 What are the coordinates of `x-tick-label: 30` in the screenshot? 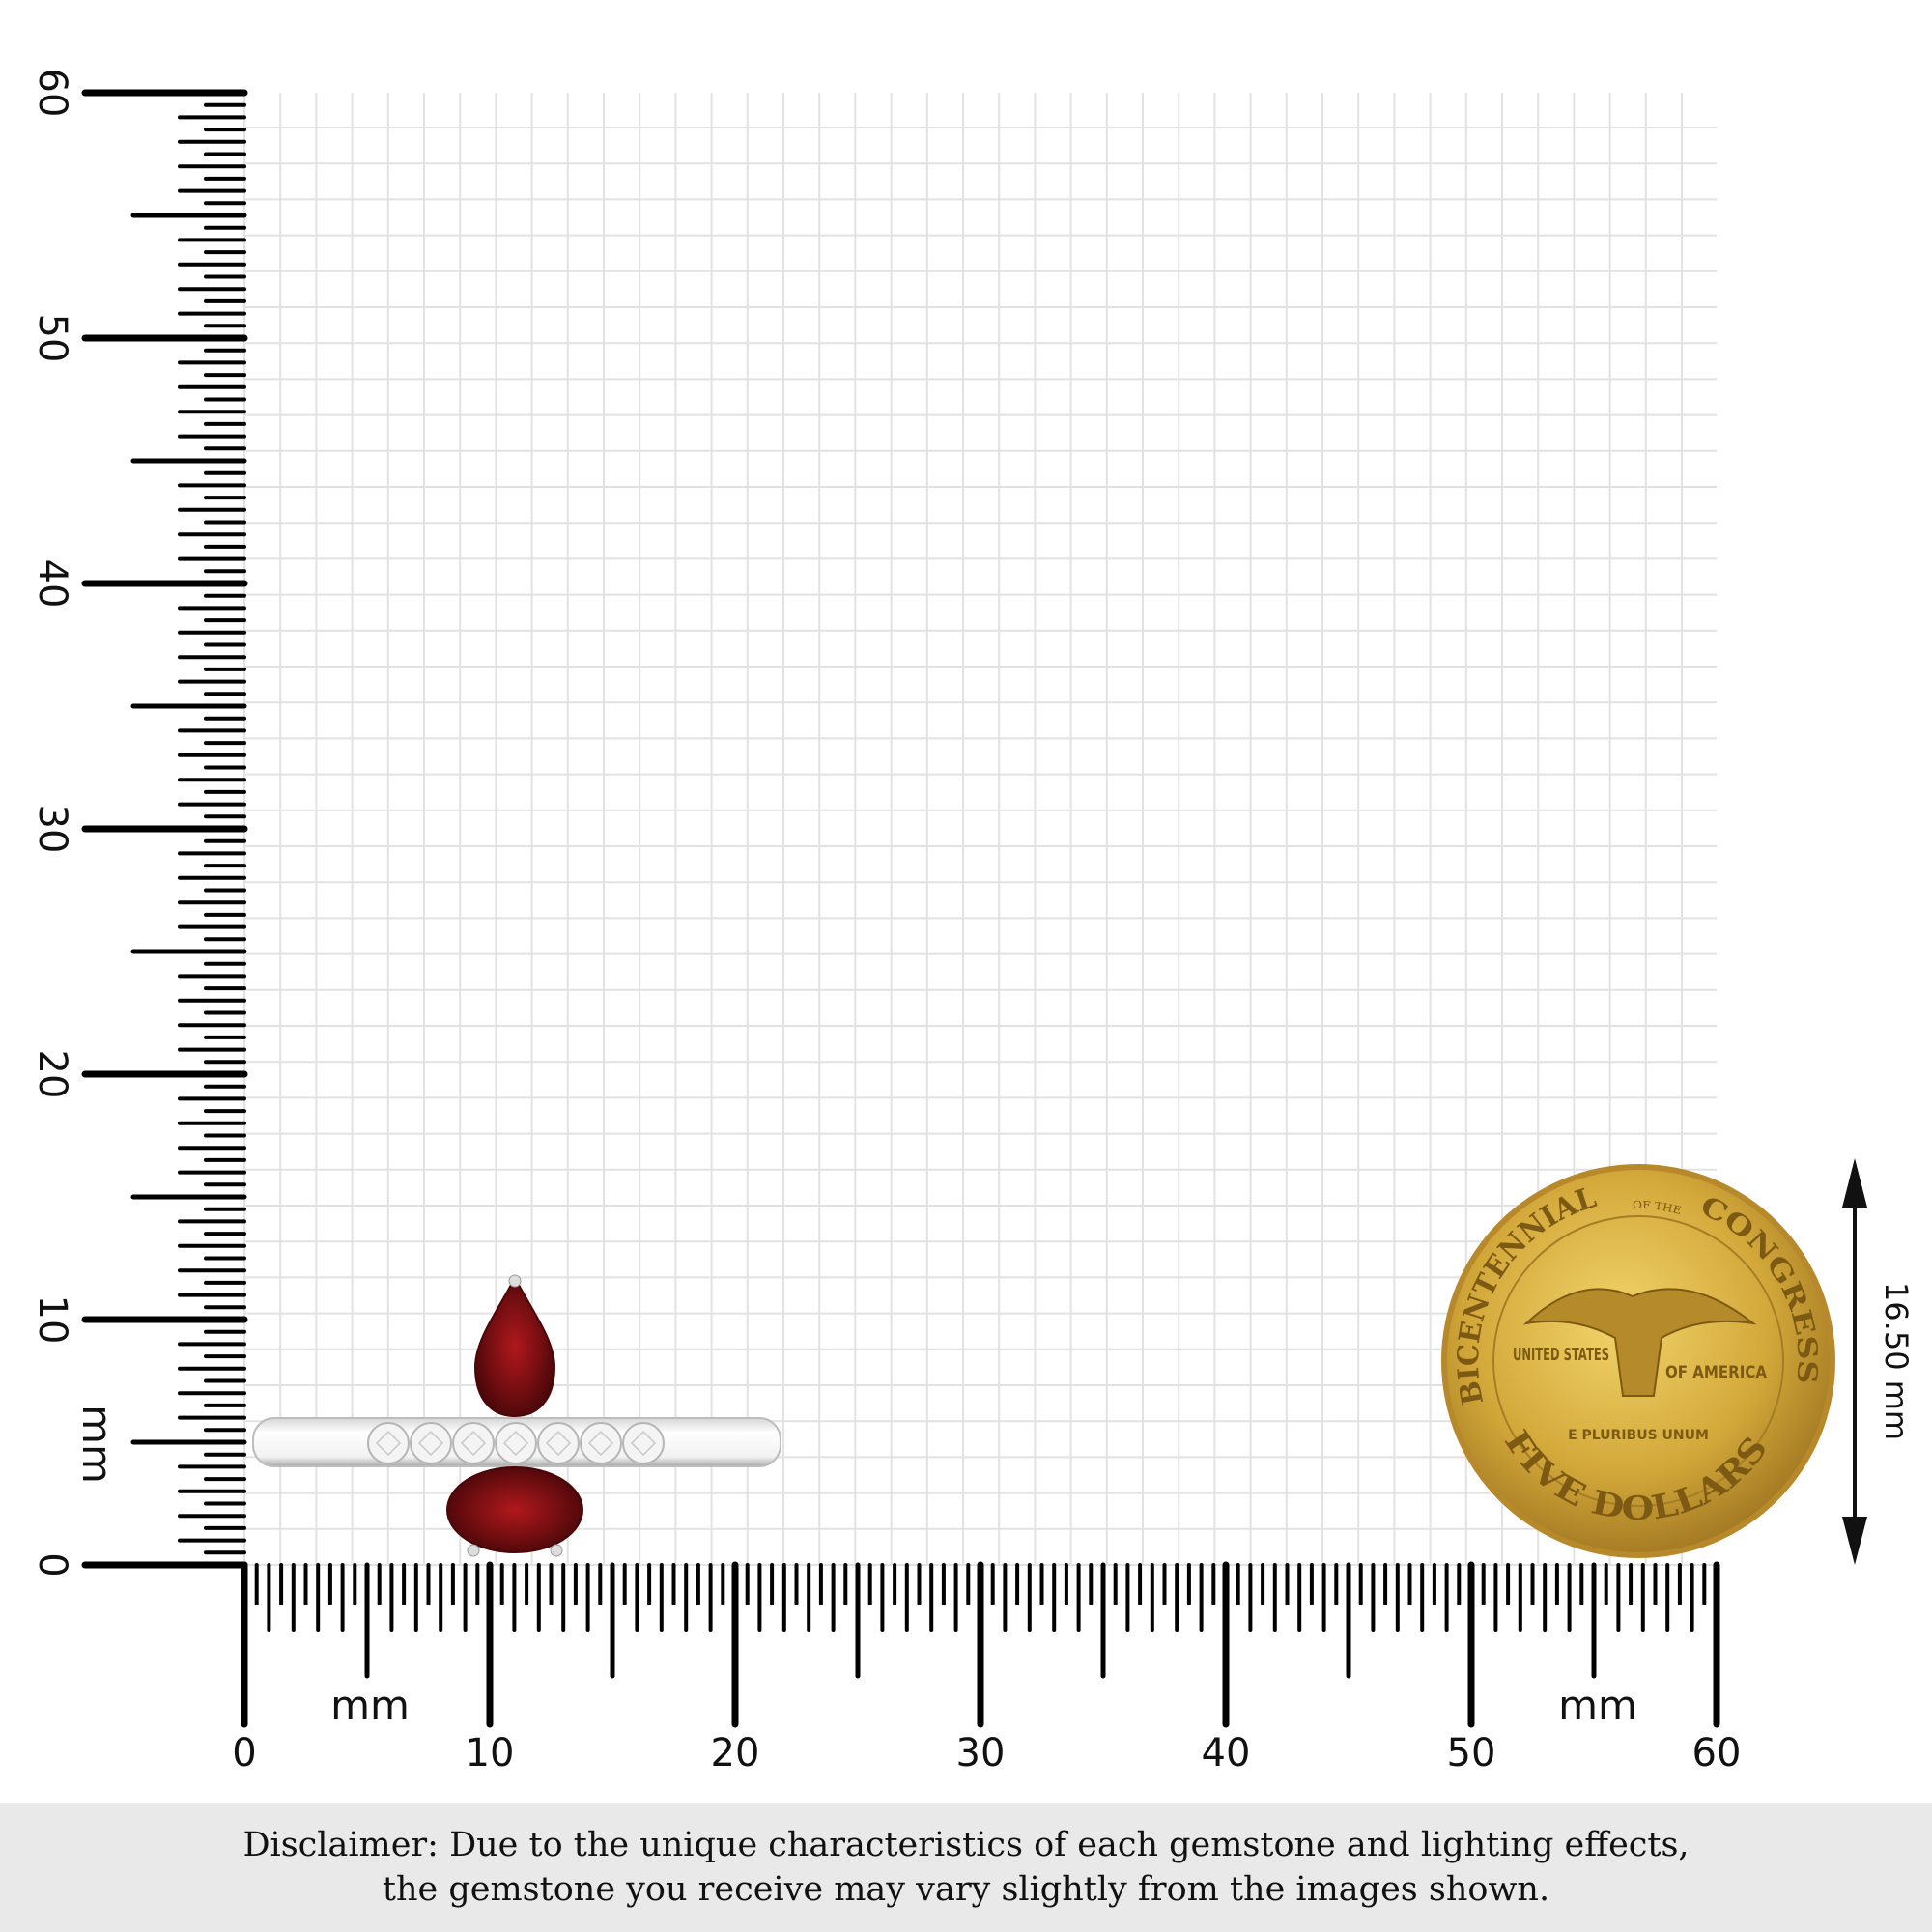 It's located at (981, 1753).